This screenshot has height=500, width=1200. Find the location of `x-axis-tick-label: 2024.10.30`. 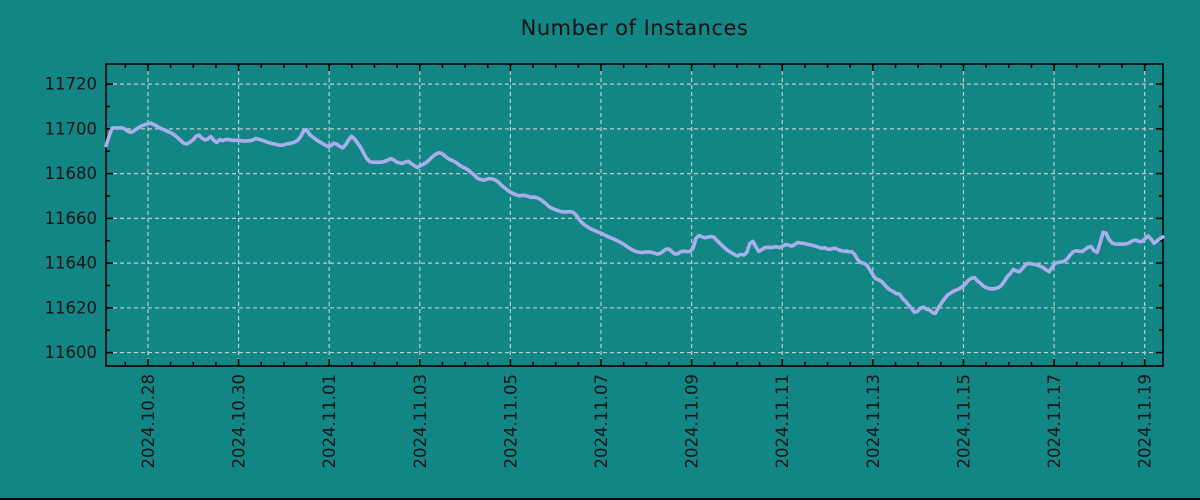

x-axis-tick-label: 2024.10.30 is located at coordinates (239, 421).